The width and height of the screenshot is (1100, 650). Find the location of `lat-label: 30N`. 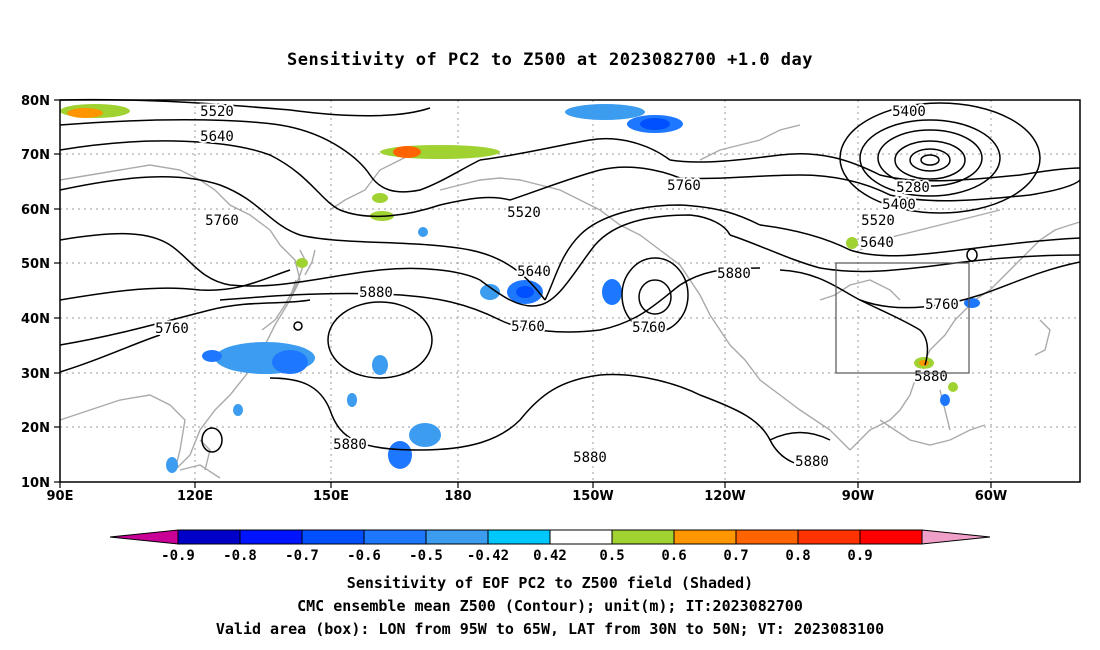

lat-label: 30N is located at coordinates (35, 374).